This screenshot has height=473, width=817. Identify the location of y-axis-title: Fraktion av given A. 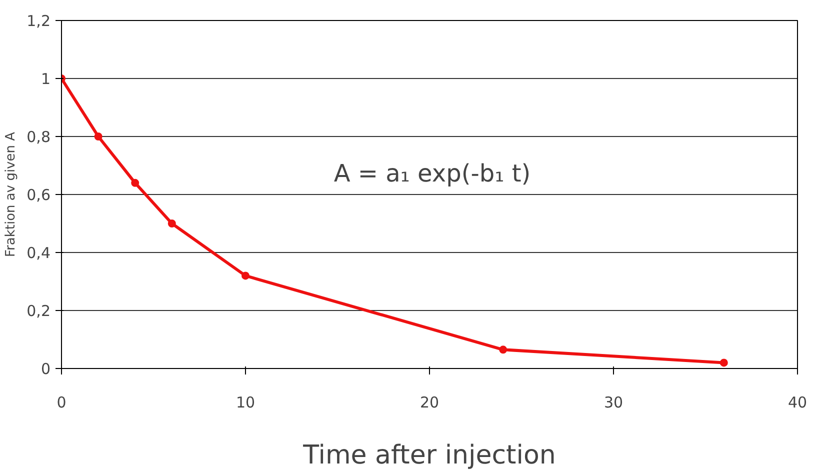
(11, 195).